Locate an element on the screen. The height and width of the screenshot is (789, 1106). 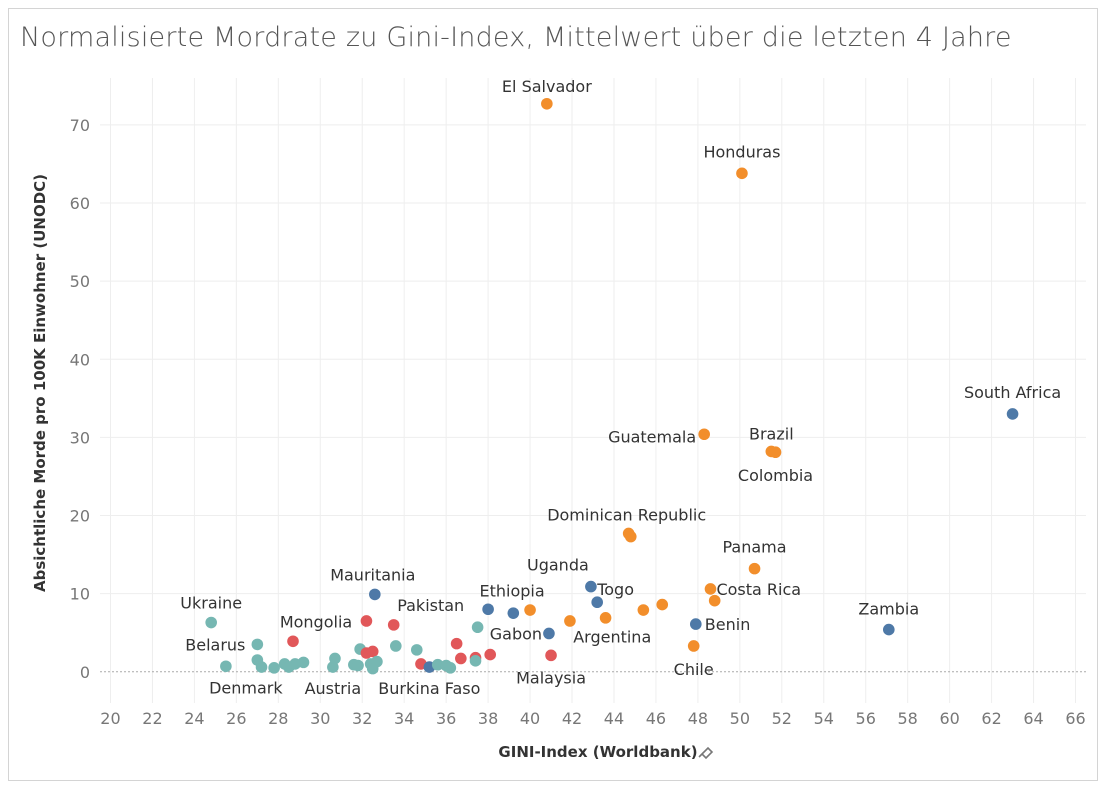
y-tick-label: 40 is located at coordinates (80, 359).